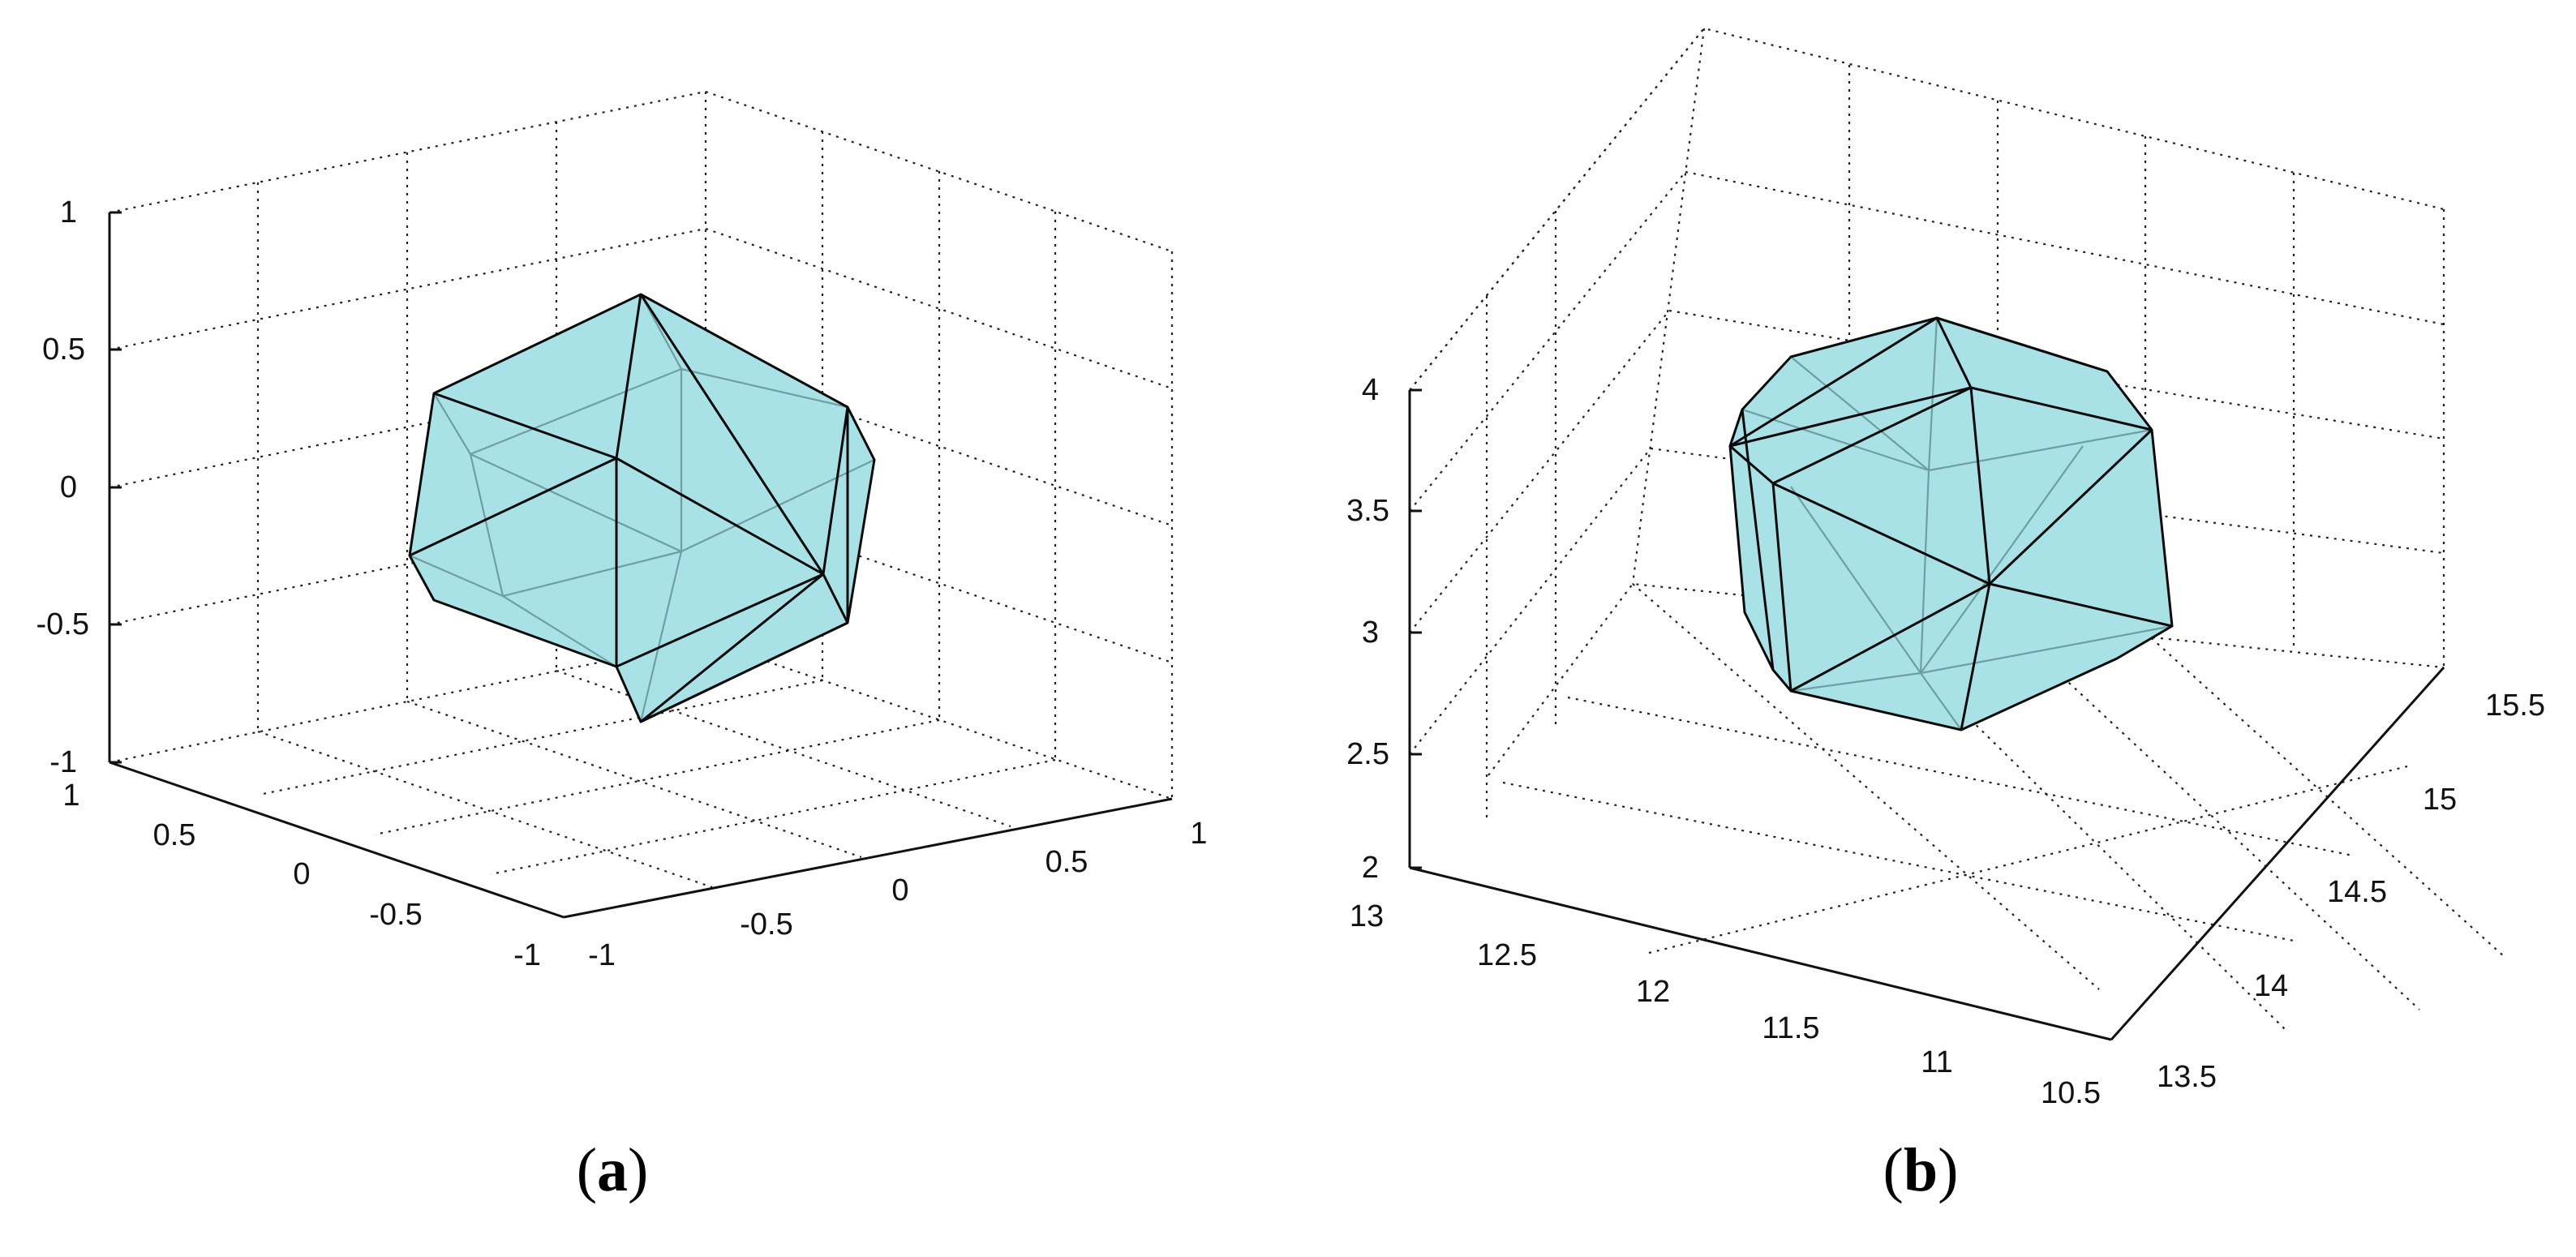 The image size is (2576, 1257). I want to click on floor-tick-label: 13.5, so click(2187, 1077).